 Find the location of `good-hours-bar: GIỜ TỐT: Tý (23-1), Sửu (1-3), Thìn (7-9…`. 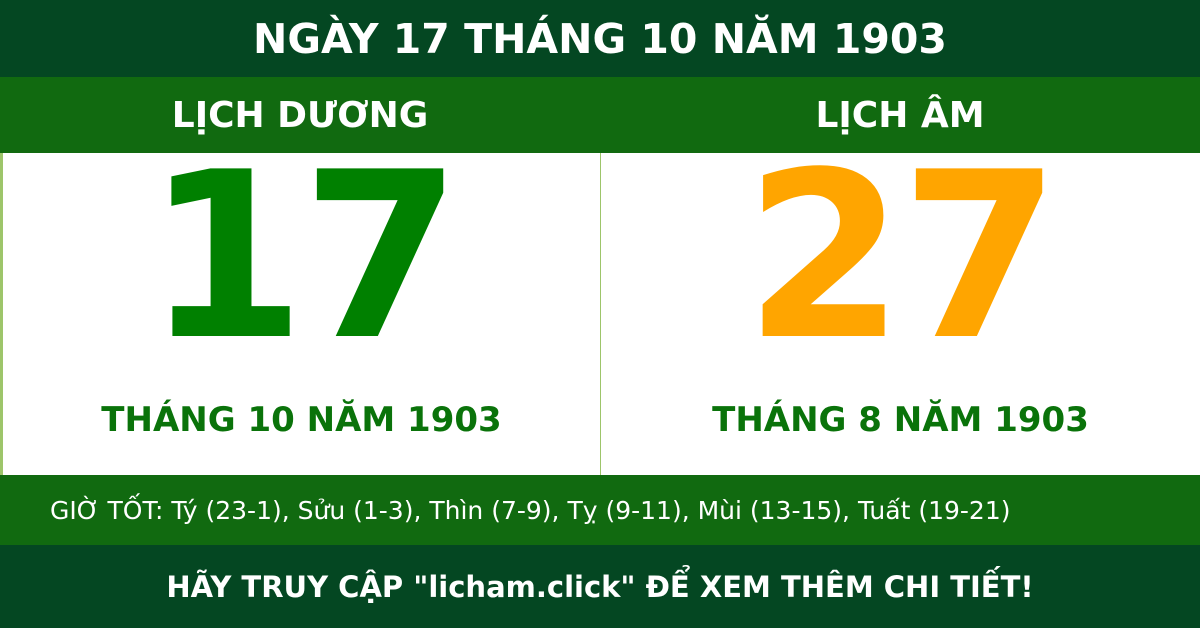

good-hours-bar: GIỜ TỐT: Tý (23-1), Sửu (1-3), Thìn (7-9… is located at coordinates (600, 510).